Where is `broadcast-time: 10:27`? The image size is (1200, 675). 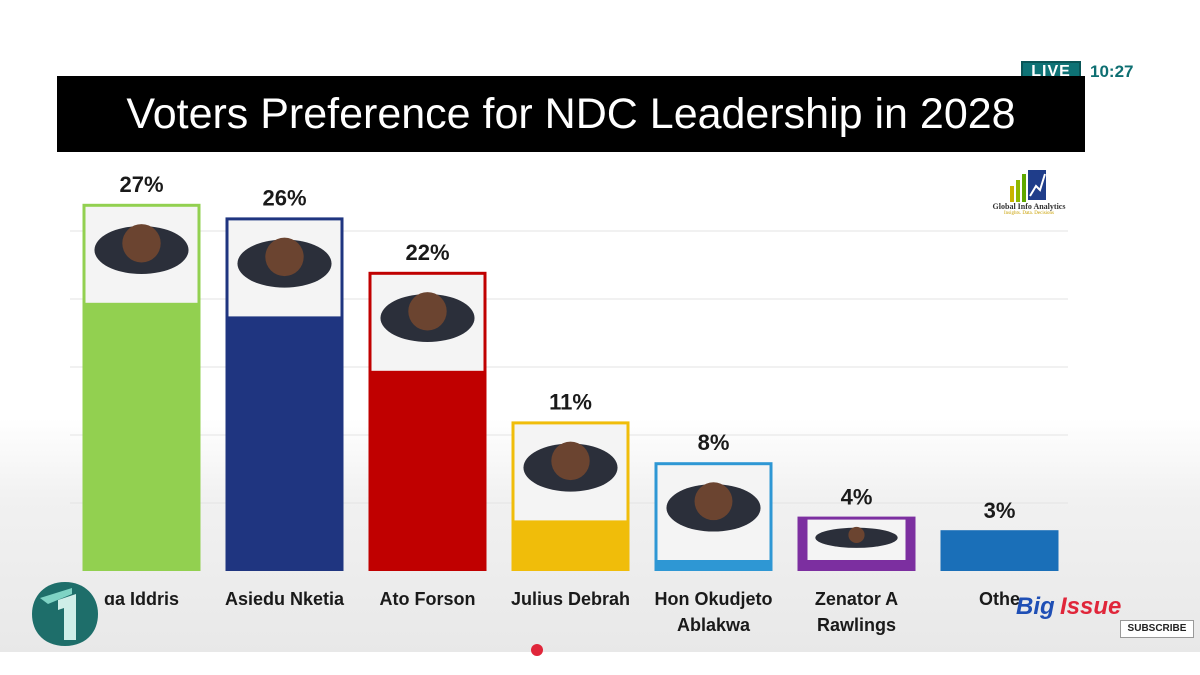 broadcast-time: 10:27 is located at coordinates (1112, 71).